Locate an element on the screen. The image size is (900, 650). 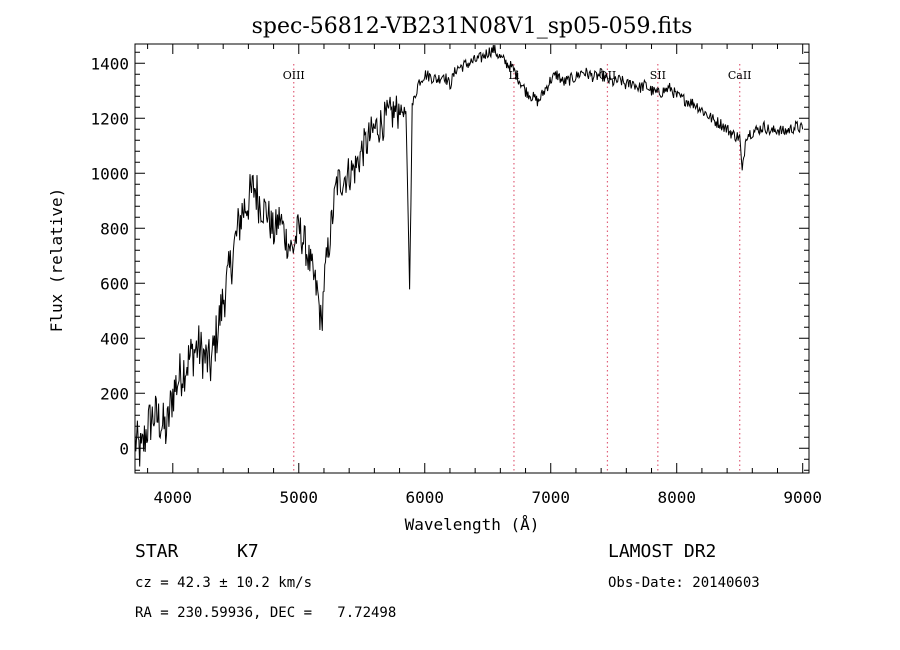
spectral-line-label: Li is located at coordinates (514, 75).